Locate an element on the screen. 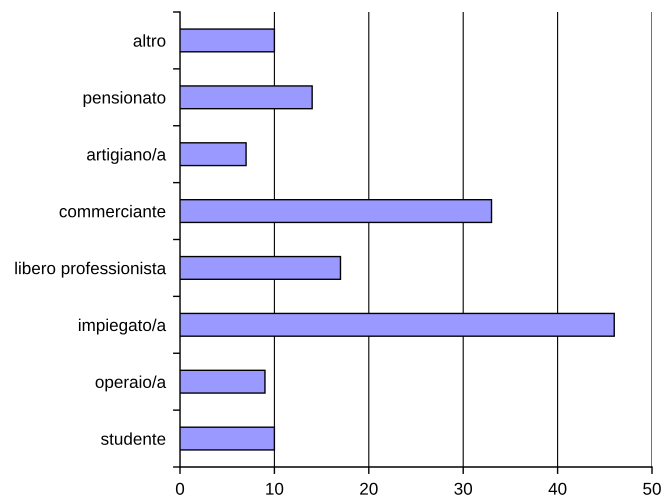  y-tick-label: studente is located at coordinates (133, 438).